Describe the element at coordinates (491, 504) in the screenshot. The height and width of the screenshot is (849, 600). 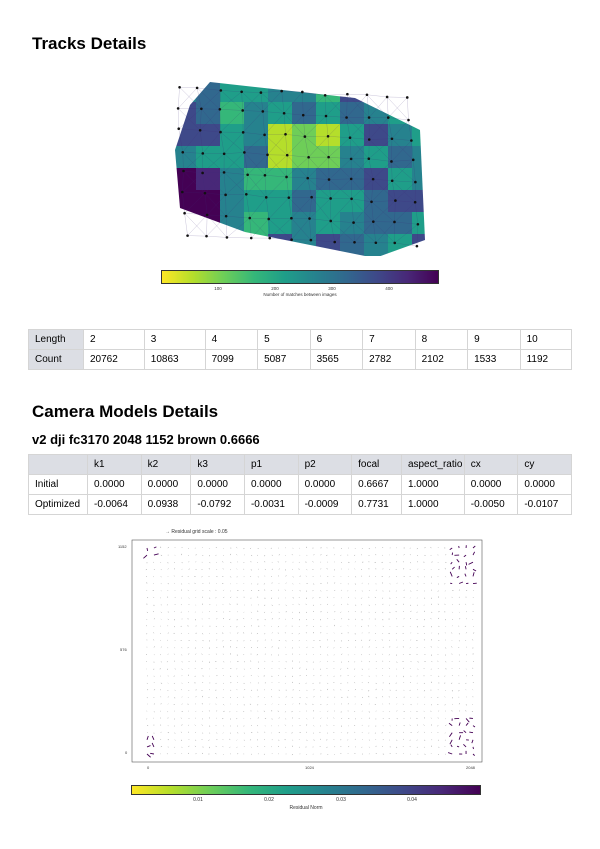
I see `table-cell: -0.0050` at that location.